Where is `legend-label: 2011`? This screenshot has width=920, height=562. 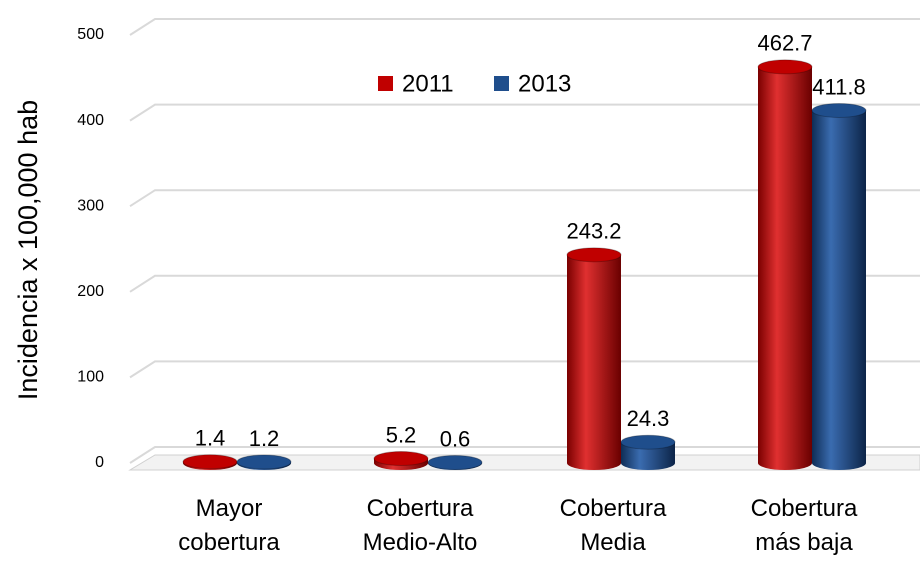 legend-label: 2011 is located at coordinates (428, 83).